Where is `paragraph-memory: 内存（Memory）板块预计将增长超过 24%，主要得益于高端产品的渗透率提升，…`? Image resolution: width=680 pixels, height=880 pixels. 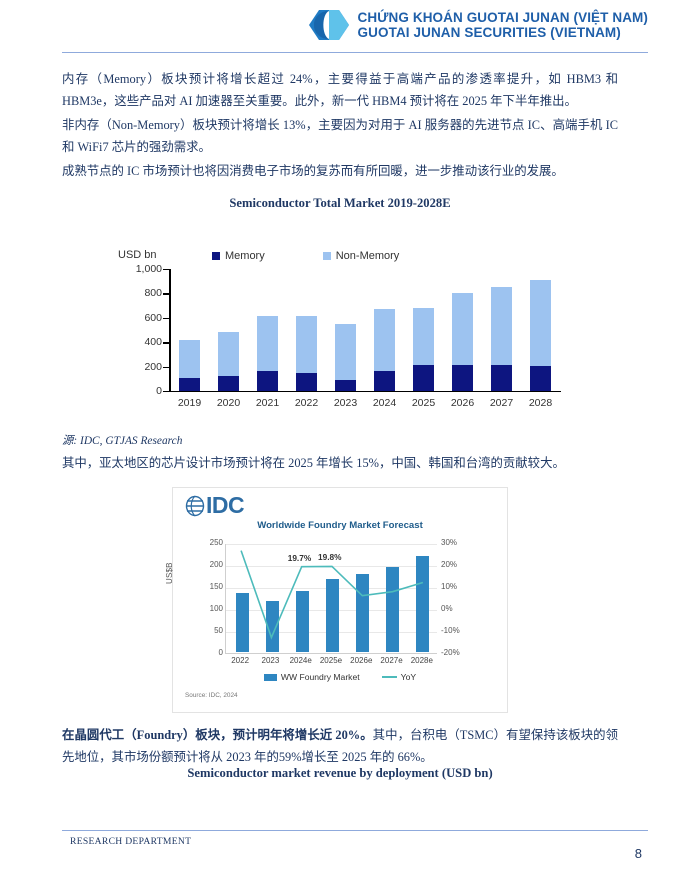
paragraph-memory: 内存（Memory）板块预计将增长超过 24%，主要得益于高端产品的渗透率提升，… is located at coordinates (340, 90).